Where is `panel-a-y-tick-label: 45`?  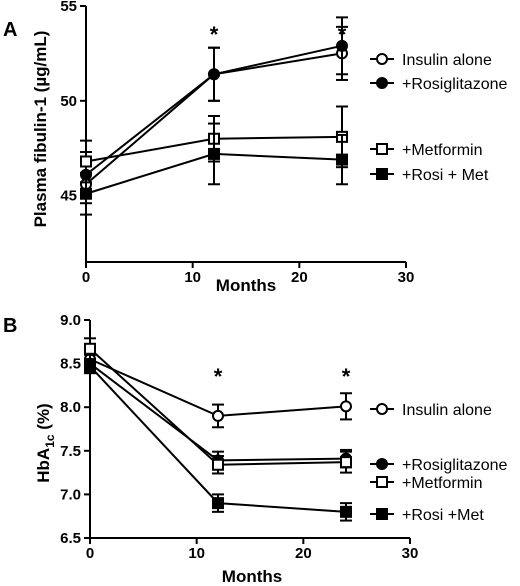 panel-a-y-tick-label: 45 is located at coordinates (68, 196).